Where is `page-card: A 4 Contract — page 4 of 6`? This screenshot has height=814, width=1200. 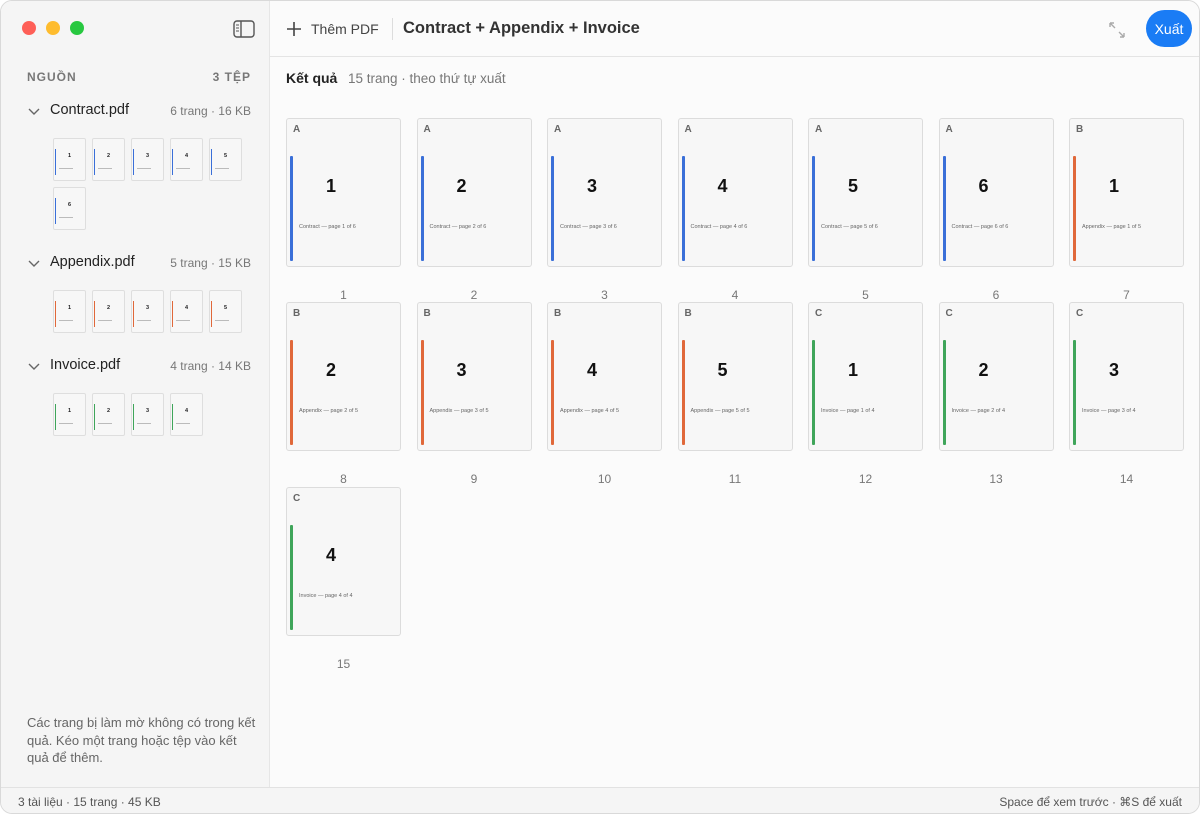 page-card: A 4 Contract — page 4 of 6 is located at coordinates (735, 192).